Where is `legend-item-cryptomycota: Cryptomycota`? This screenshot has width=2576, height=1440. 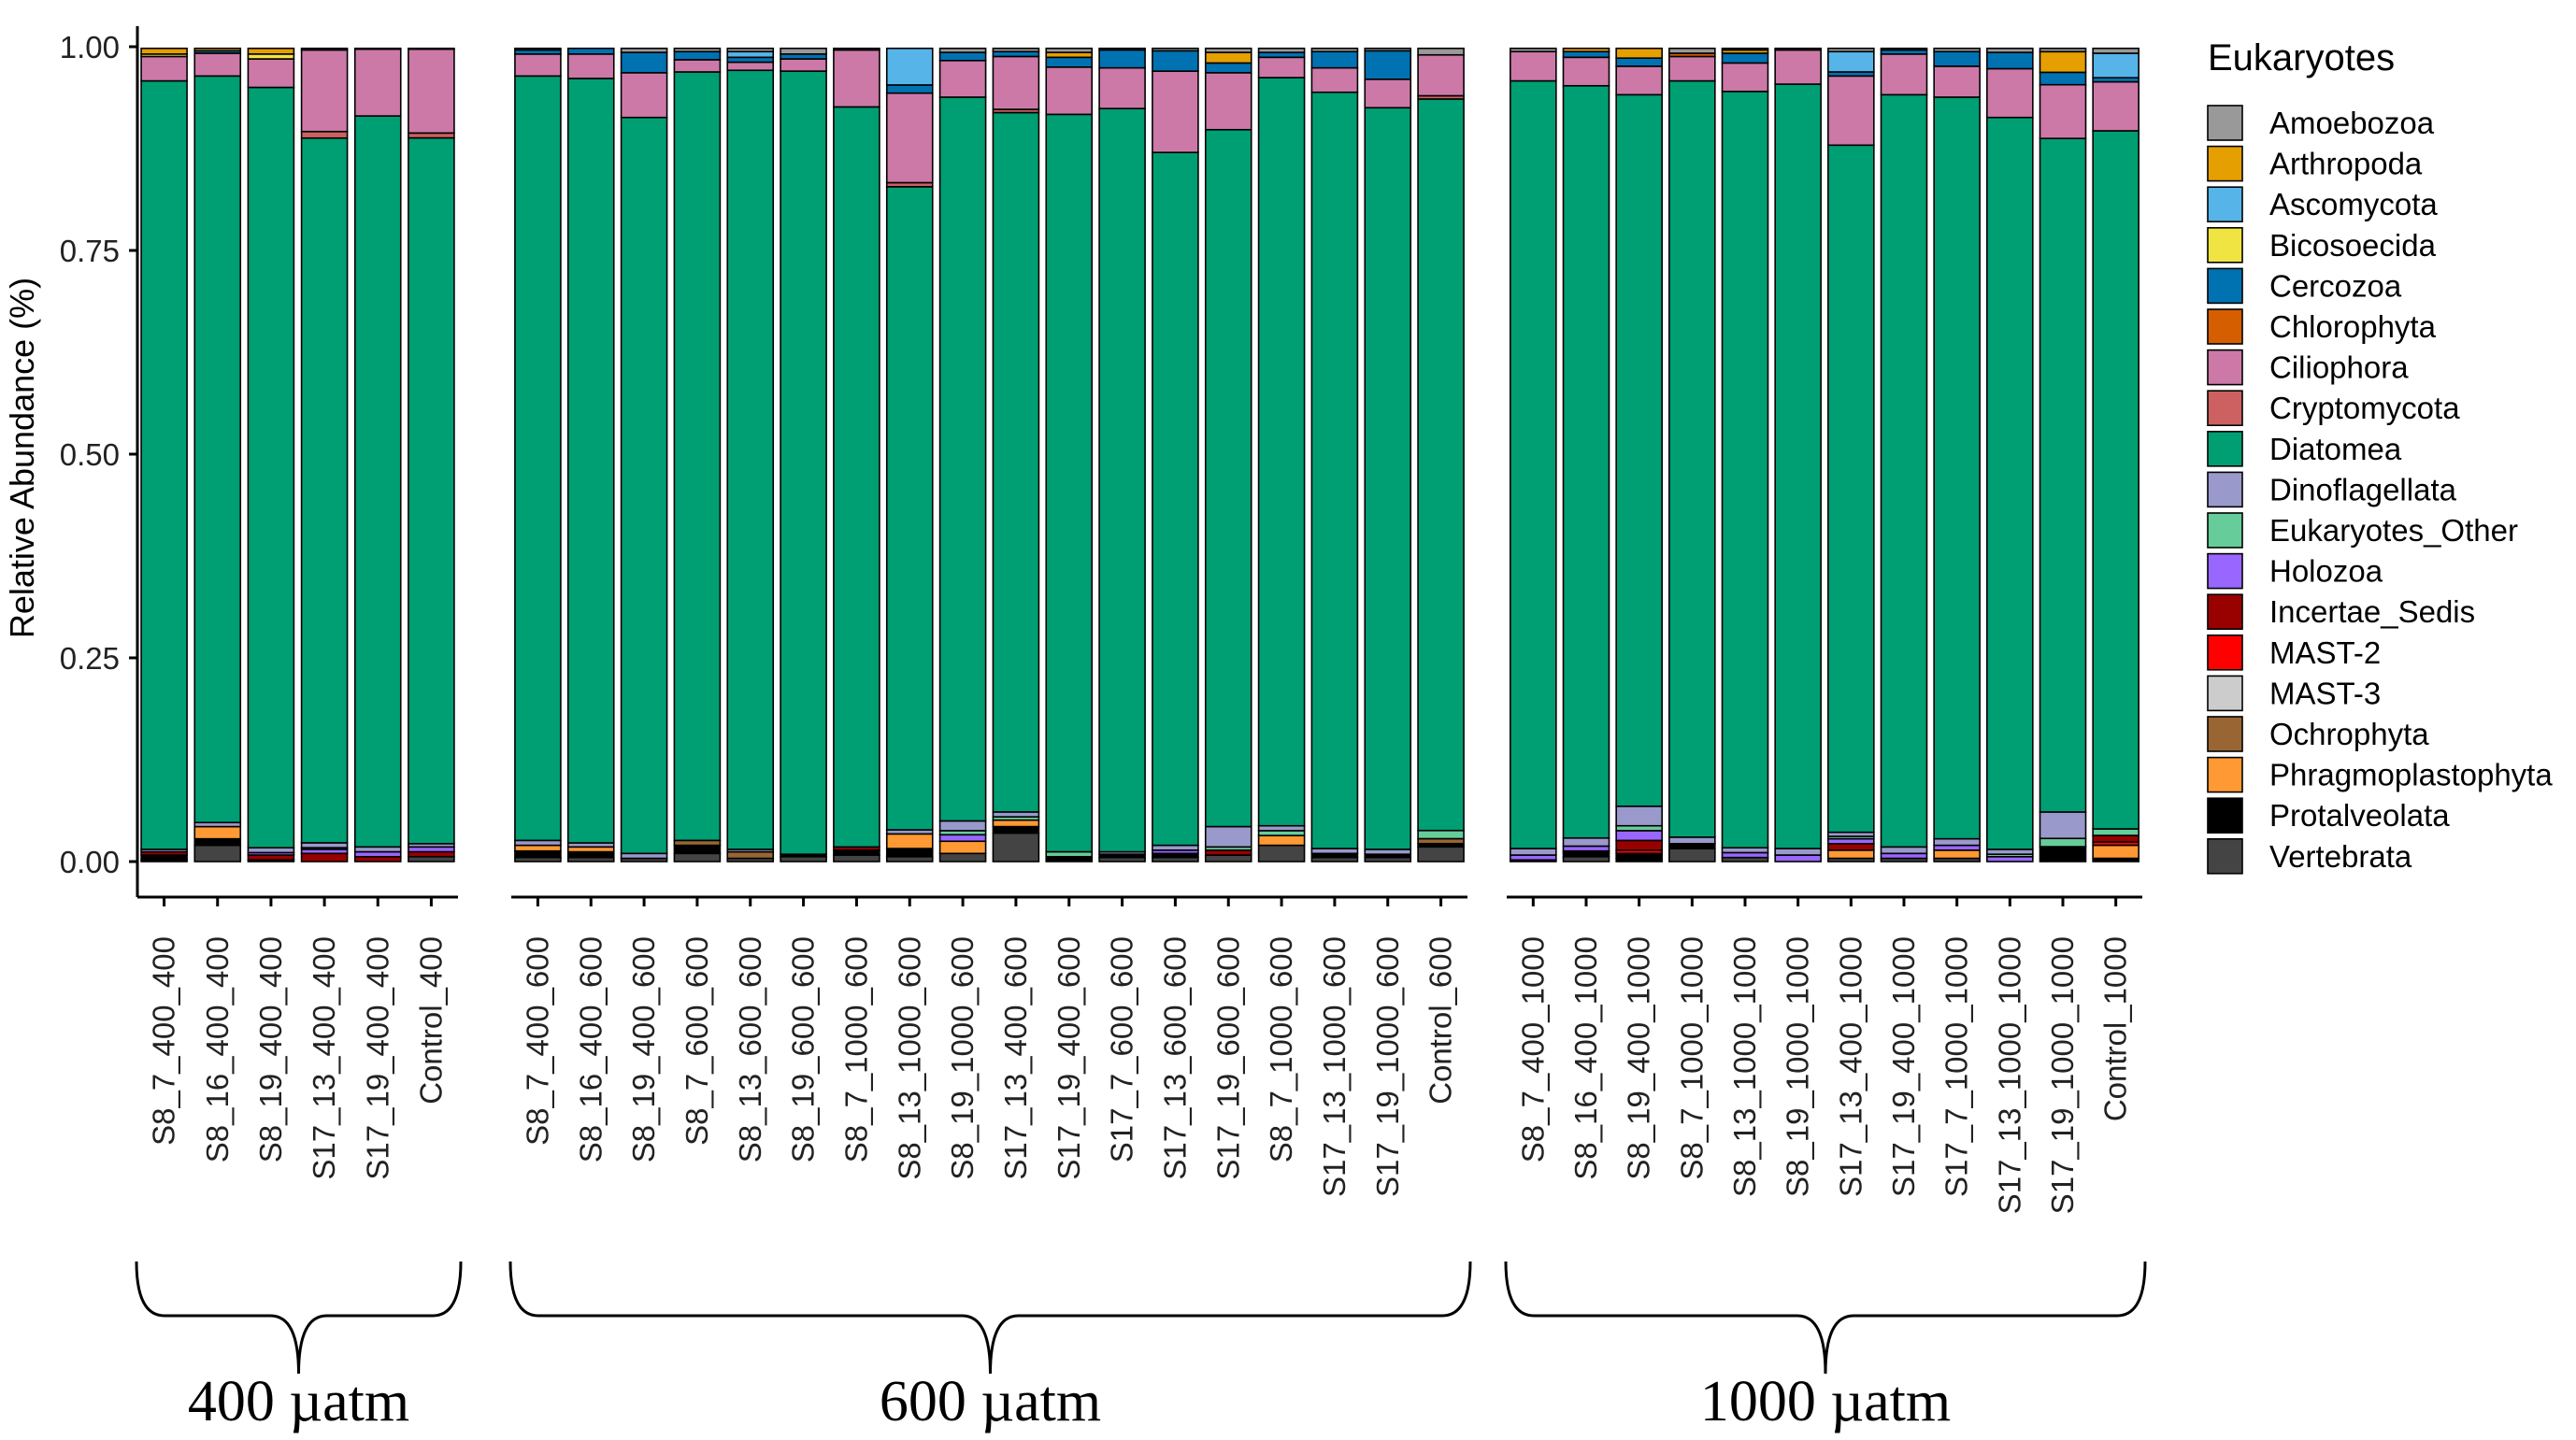
legend-item-cryptomycota: Cryptomycota is located at coordinates (2333, 408).